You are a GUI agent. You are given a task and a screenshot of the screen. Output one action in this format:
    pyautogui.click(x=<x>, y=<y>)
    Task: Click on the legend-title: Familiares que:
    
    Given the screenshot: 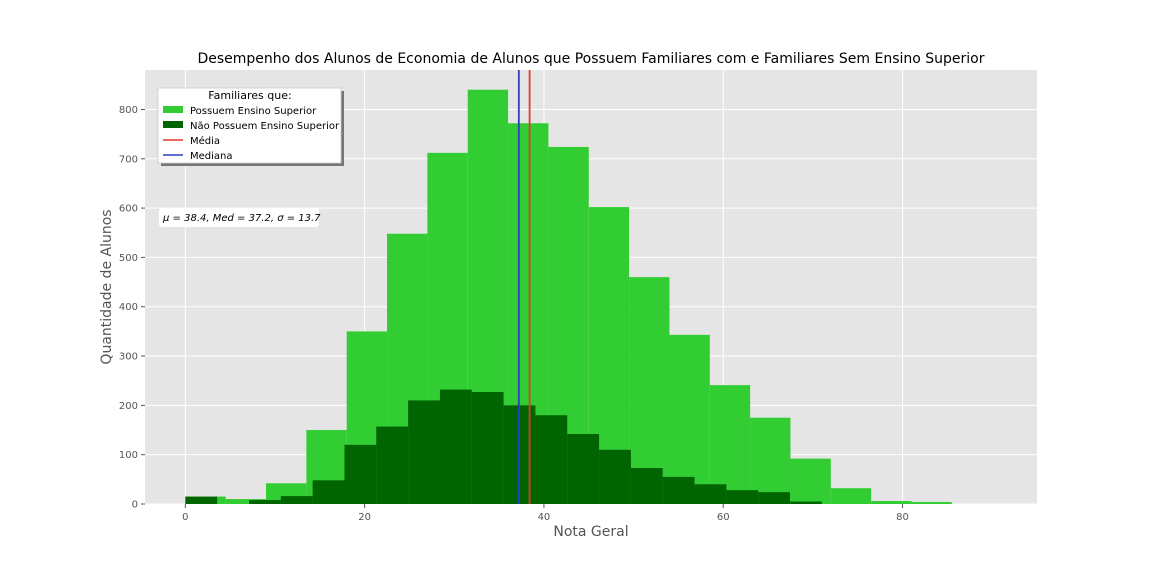 What is the action you would take?
    pyautogui.click(x=249, y=95)
    